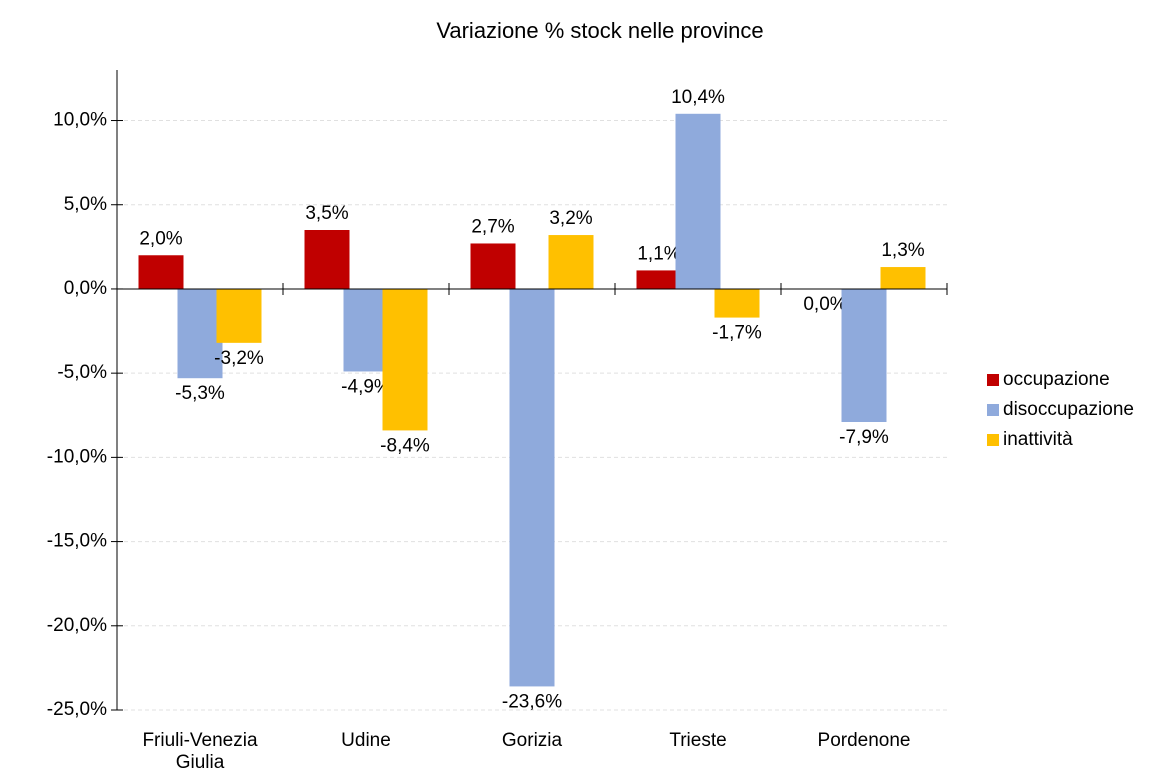  I want to click on x-tick-label: Friuli-Venezia Giulia, so click(200, 751).